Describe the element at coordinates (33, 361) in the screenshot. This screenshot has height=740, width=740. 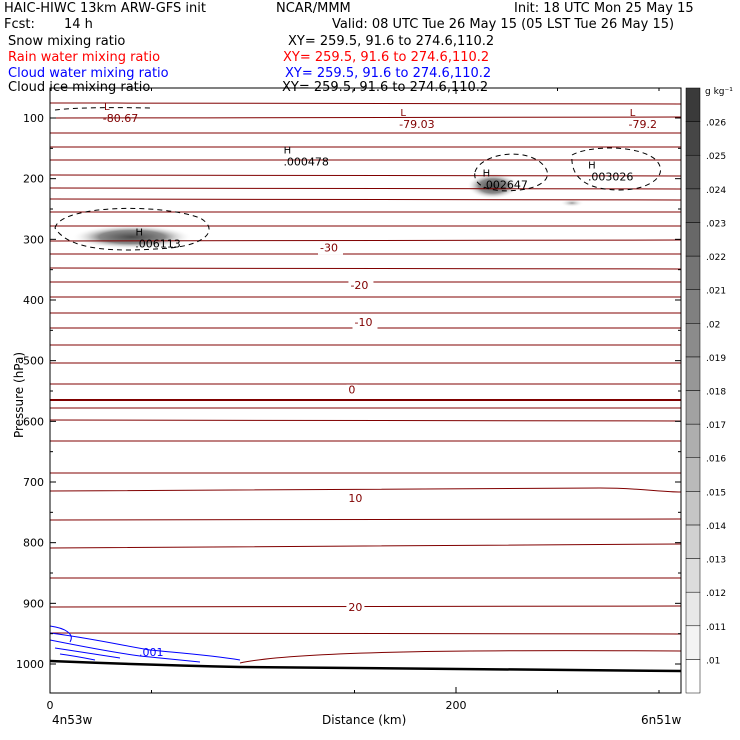
I see `y-tick-label: 500` at that location.